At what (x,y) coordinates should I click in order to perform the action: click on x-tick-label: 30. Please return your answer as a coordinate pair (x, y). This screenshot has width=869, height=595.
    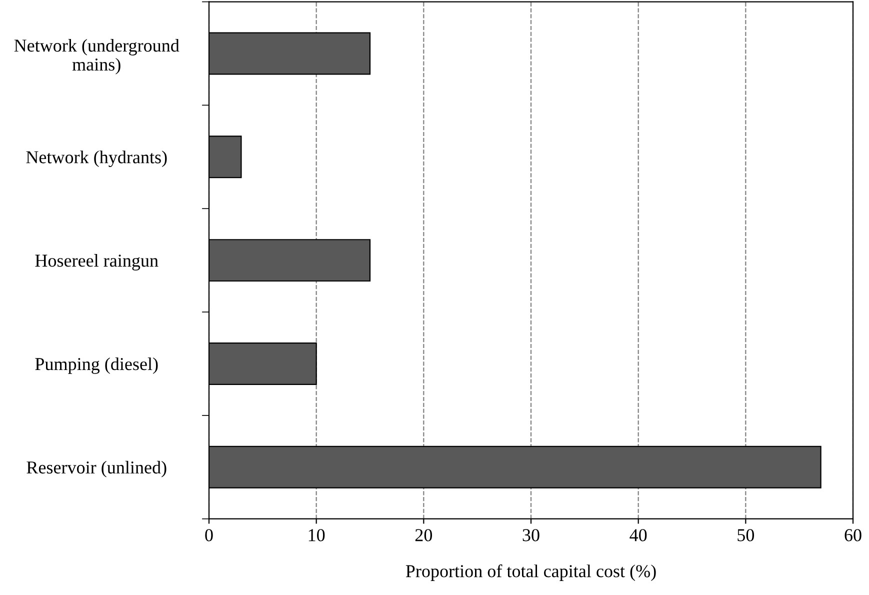
    Looking at the image, I should click on (531, 535).